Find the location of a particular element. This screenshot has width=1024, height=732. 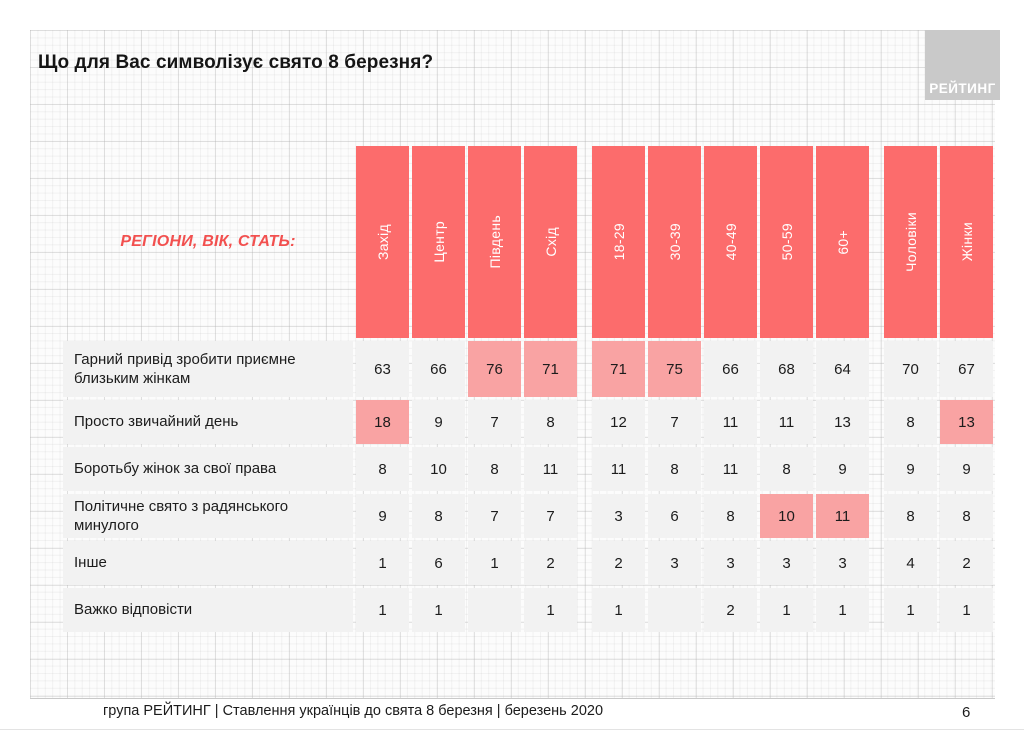

column-header-label: 30-39 is located at coordinates (674, 242).